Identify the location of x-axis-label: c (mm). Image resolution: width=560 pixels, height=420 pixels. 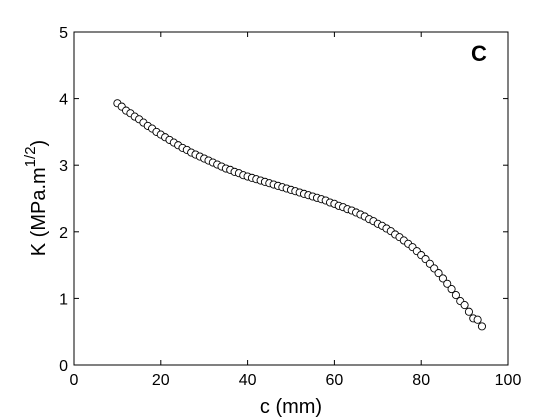
(291, 407).